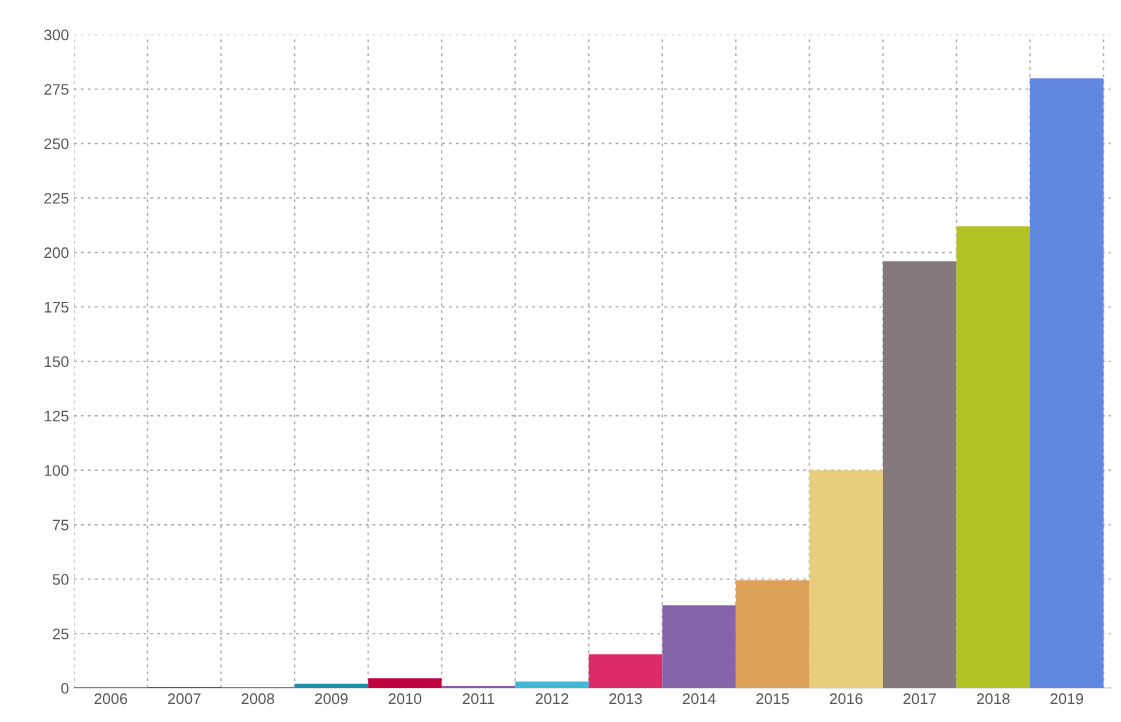  Describe the element at coordinates (56, 89) in the screenshot. I see `y-tick-label: 275` at that location.